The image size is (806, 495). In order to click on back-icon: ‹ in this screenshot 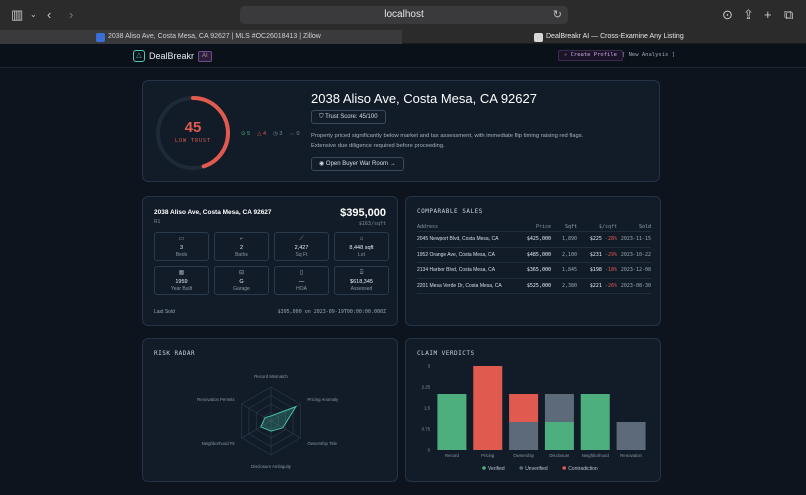, I will do `click(49, 14)`.